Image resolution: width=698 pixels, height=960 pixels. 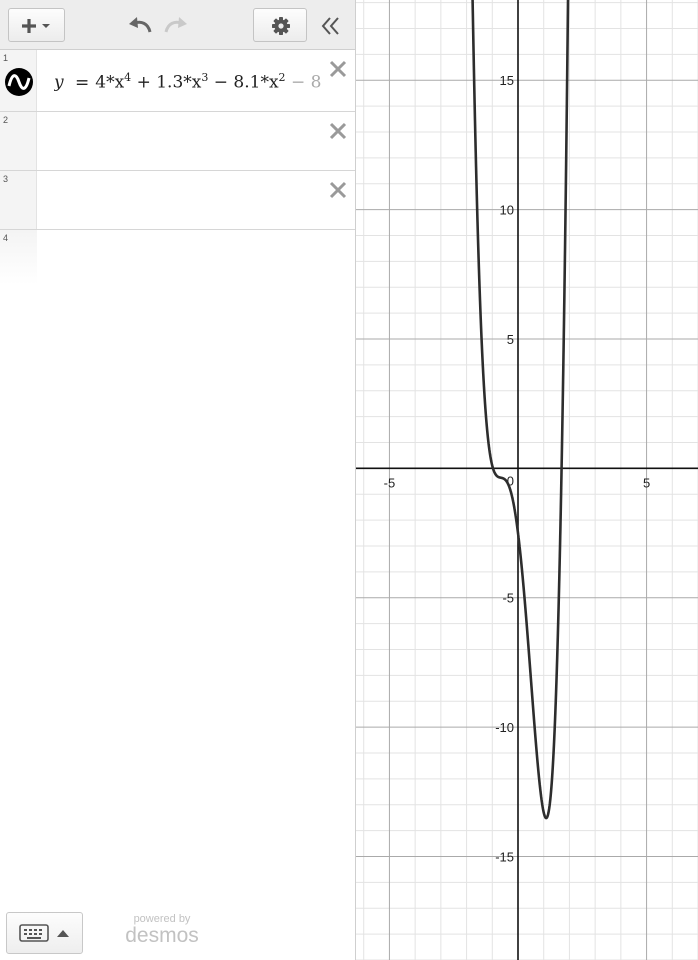 What do you see at coordinates (6, 120) in the screenshot?
I see `expression-number: 2` at bounding box center [6, 120].